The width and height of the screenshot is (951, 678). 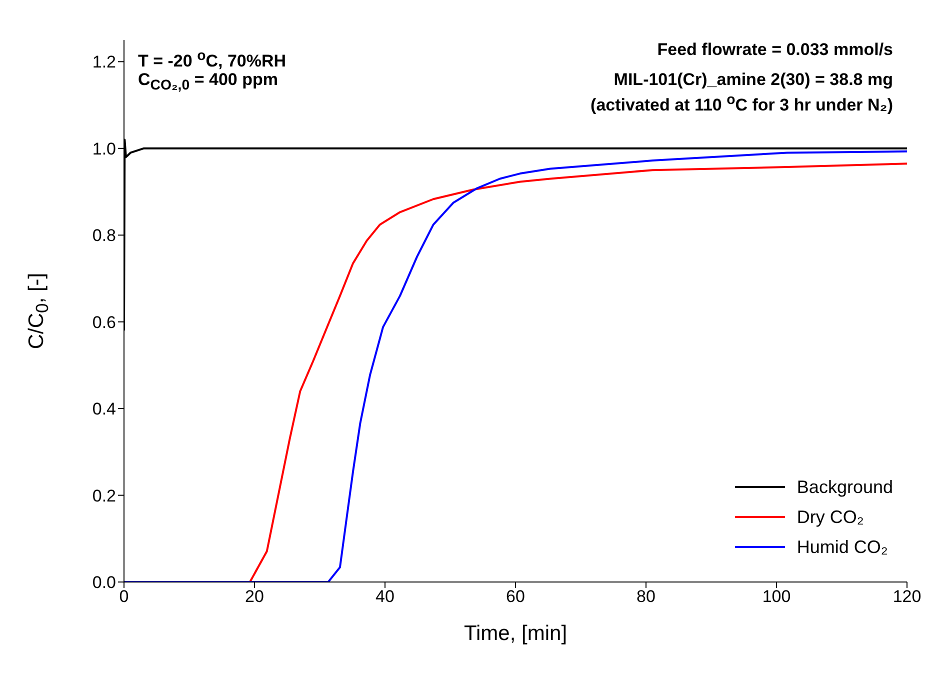 What do you see at coordinates (842, 547) in the screenshot?
I see `legend-label: Humid CO₂` at bounding box center [842, 547].